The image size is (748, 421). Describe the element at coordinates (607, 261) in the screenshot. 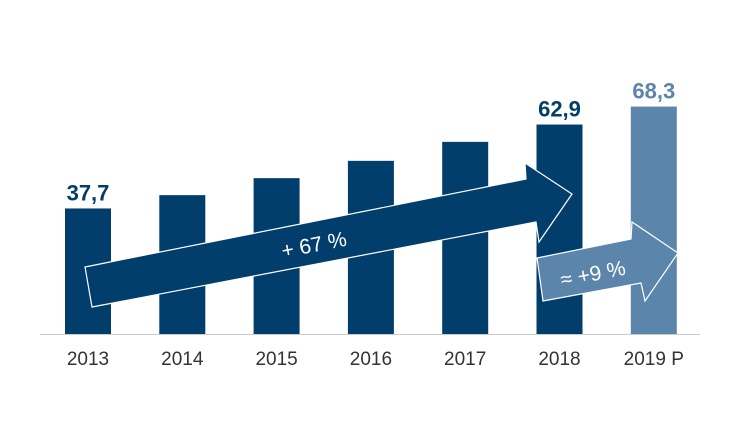

I see `growth-arrow-2018-2019` at that location.